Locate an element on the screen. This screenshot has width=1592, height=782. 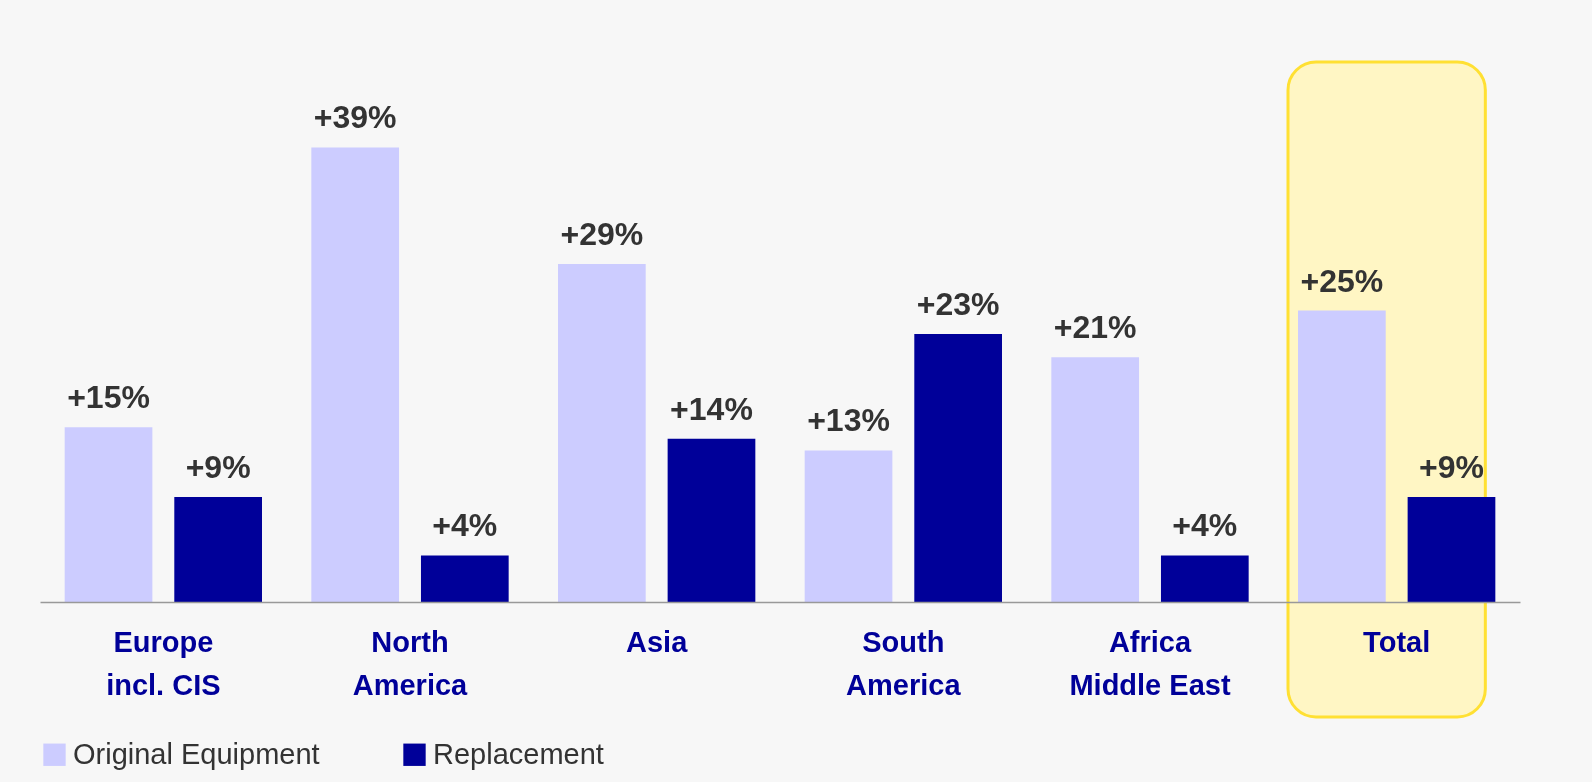
data-label: +15% is located at coordinates (108, 397).